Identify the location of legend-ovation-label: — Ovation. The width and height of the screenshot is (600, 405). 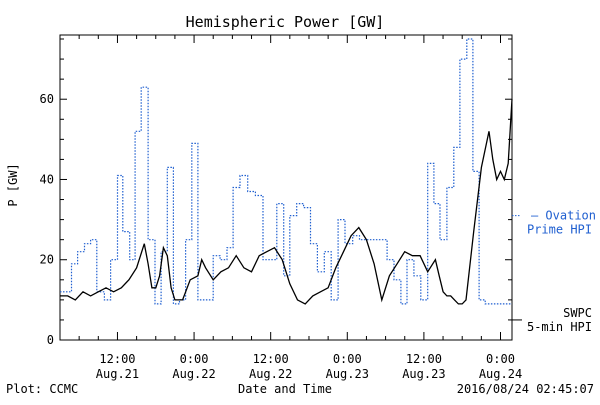
(563, 216).